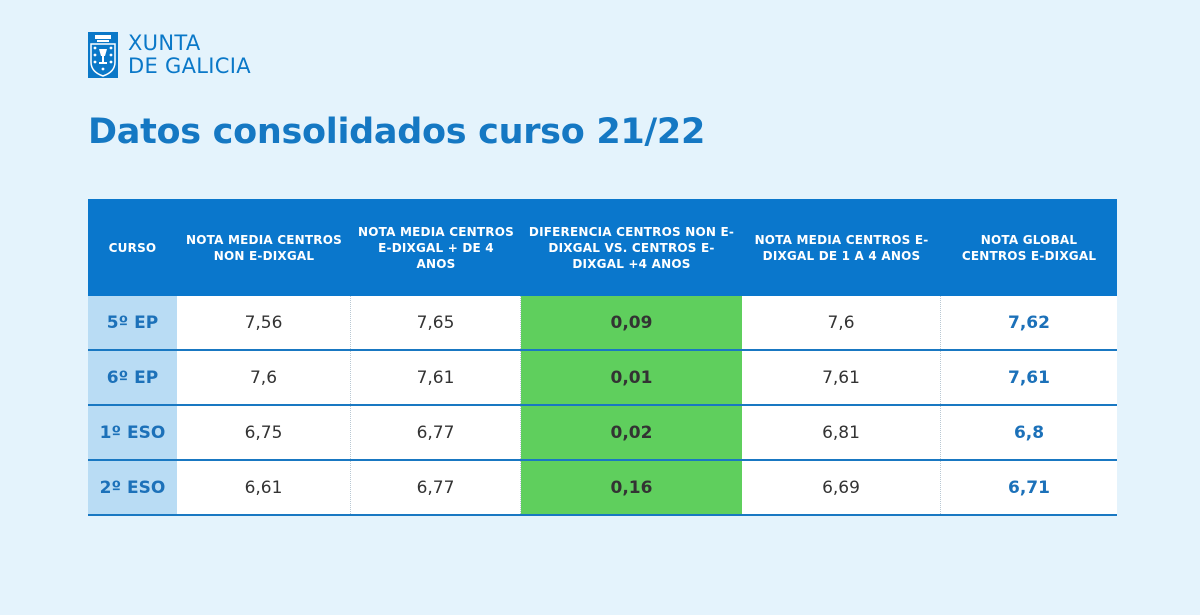 This screenshot has width=1200, height=615. I want to click on table-row: 2º ESO 6,61 6,77 0,16 6,69 6,71, so click(602, 488).